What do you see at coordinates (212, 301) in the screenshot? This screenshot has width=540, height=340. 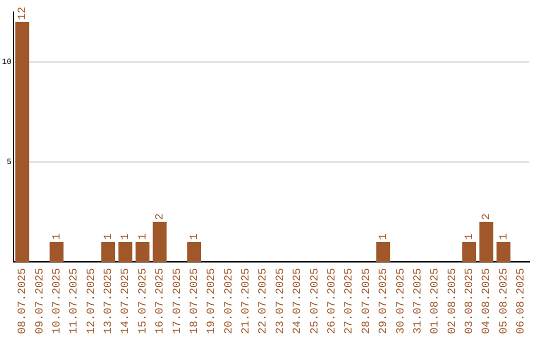 I see `x-tick-label: 19.07.2025` at bounding box center [212, 301].